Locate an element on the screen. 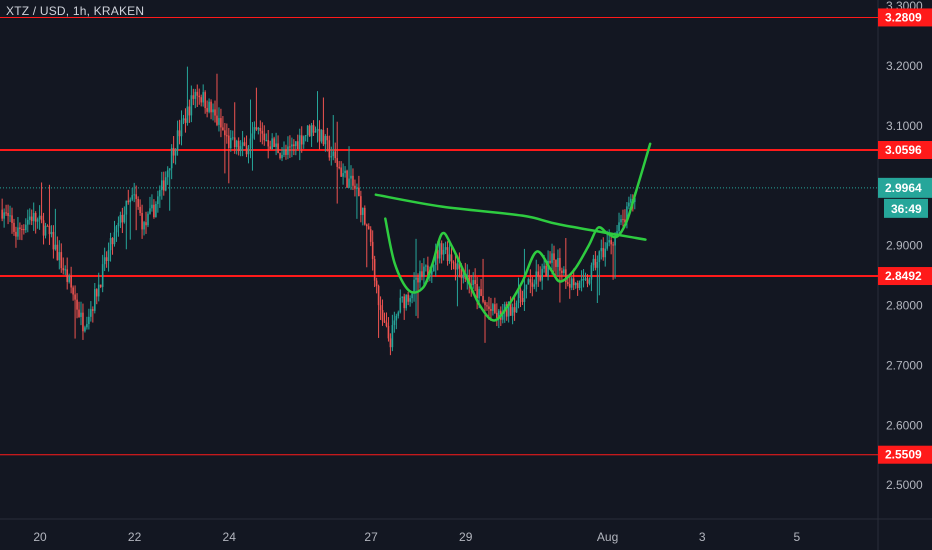 This screenshot has width=932, height=550. x-tick-label: 24 is located at coordinates (230, 537).